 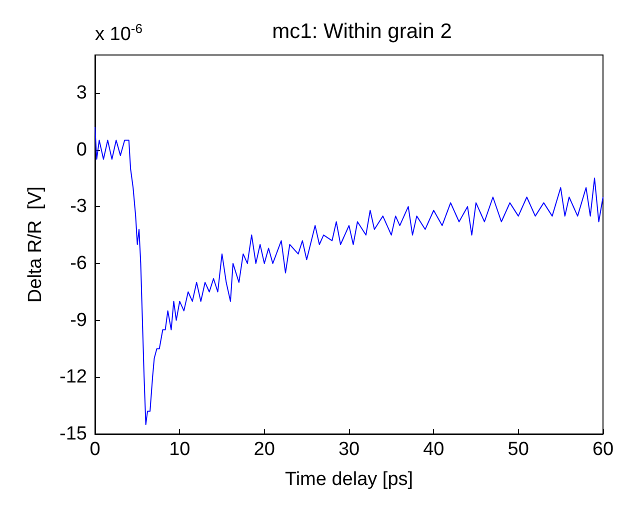 I want to click on y-tick-label: -15, so click(x=73, y=434).